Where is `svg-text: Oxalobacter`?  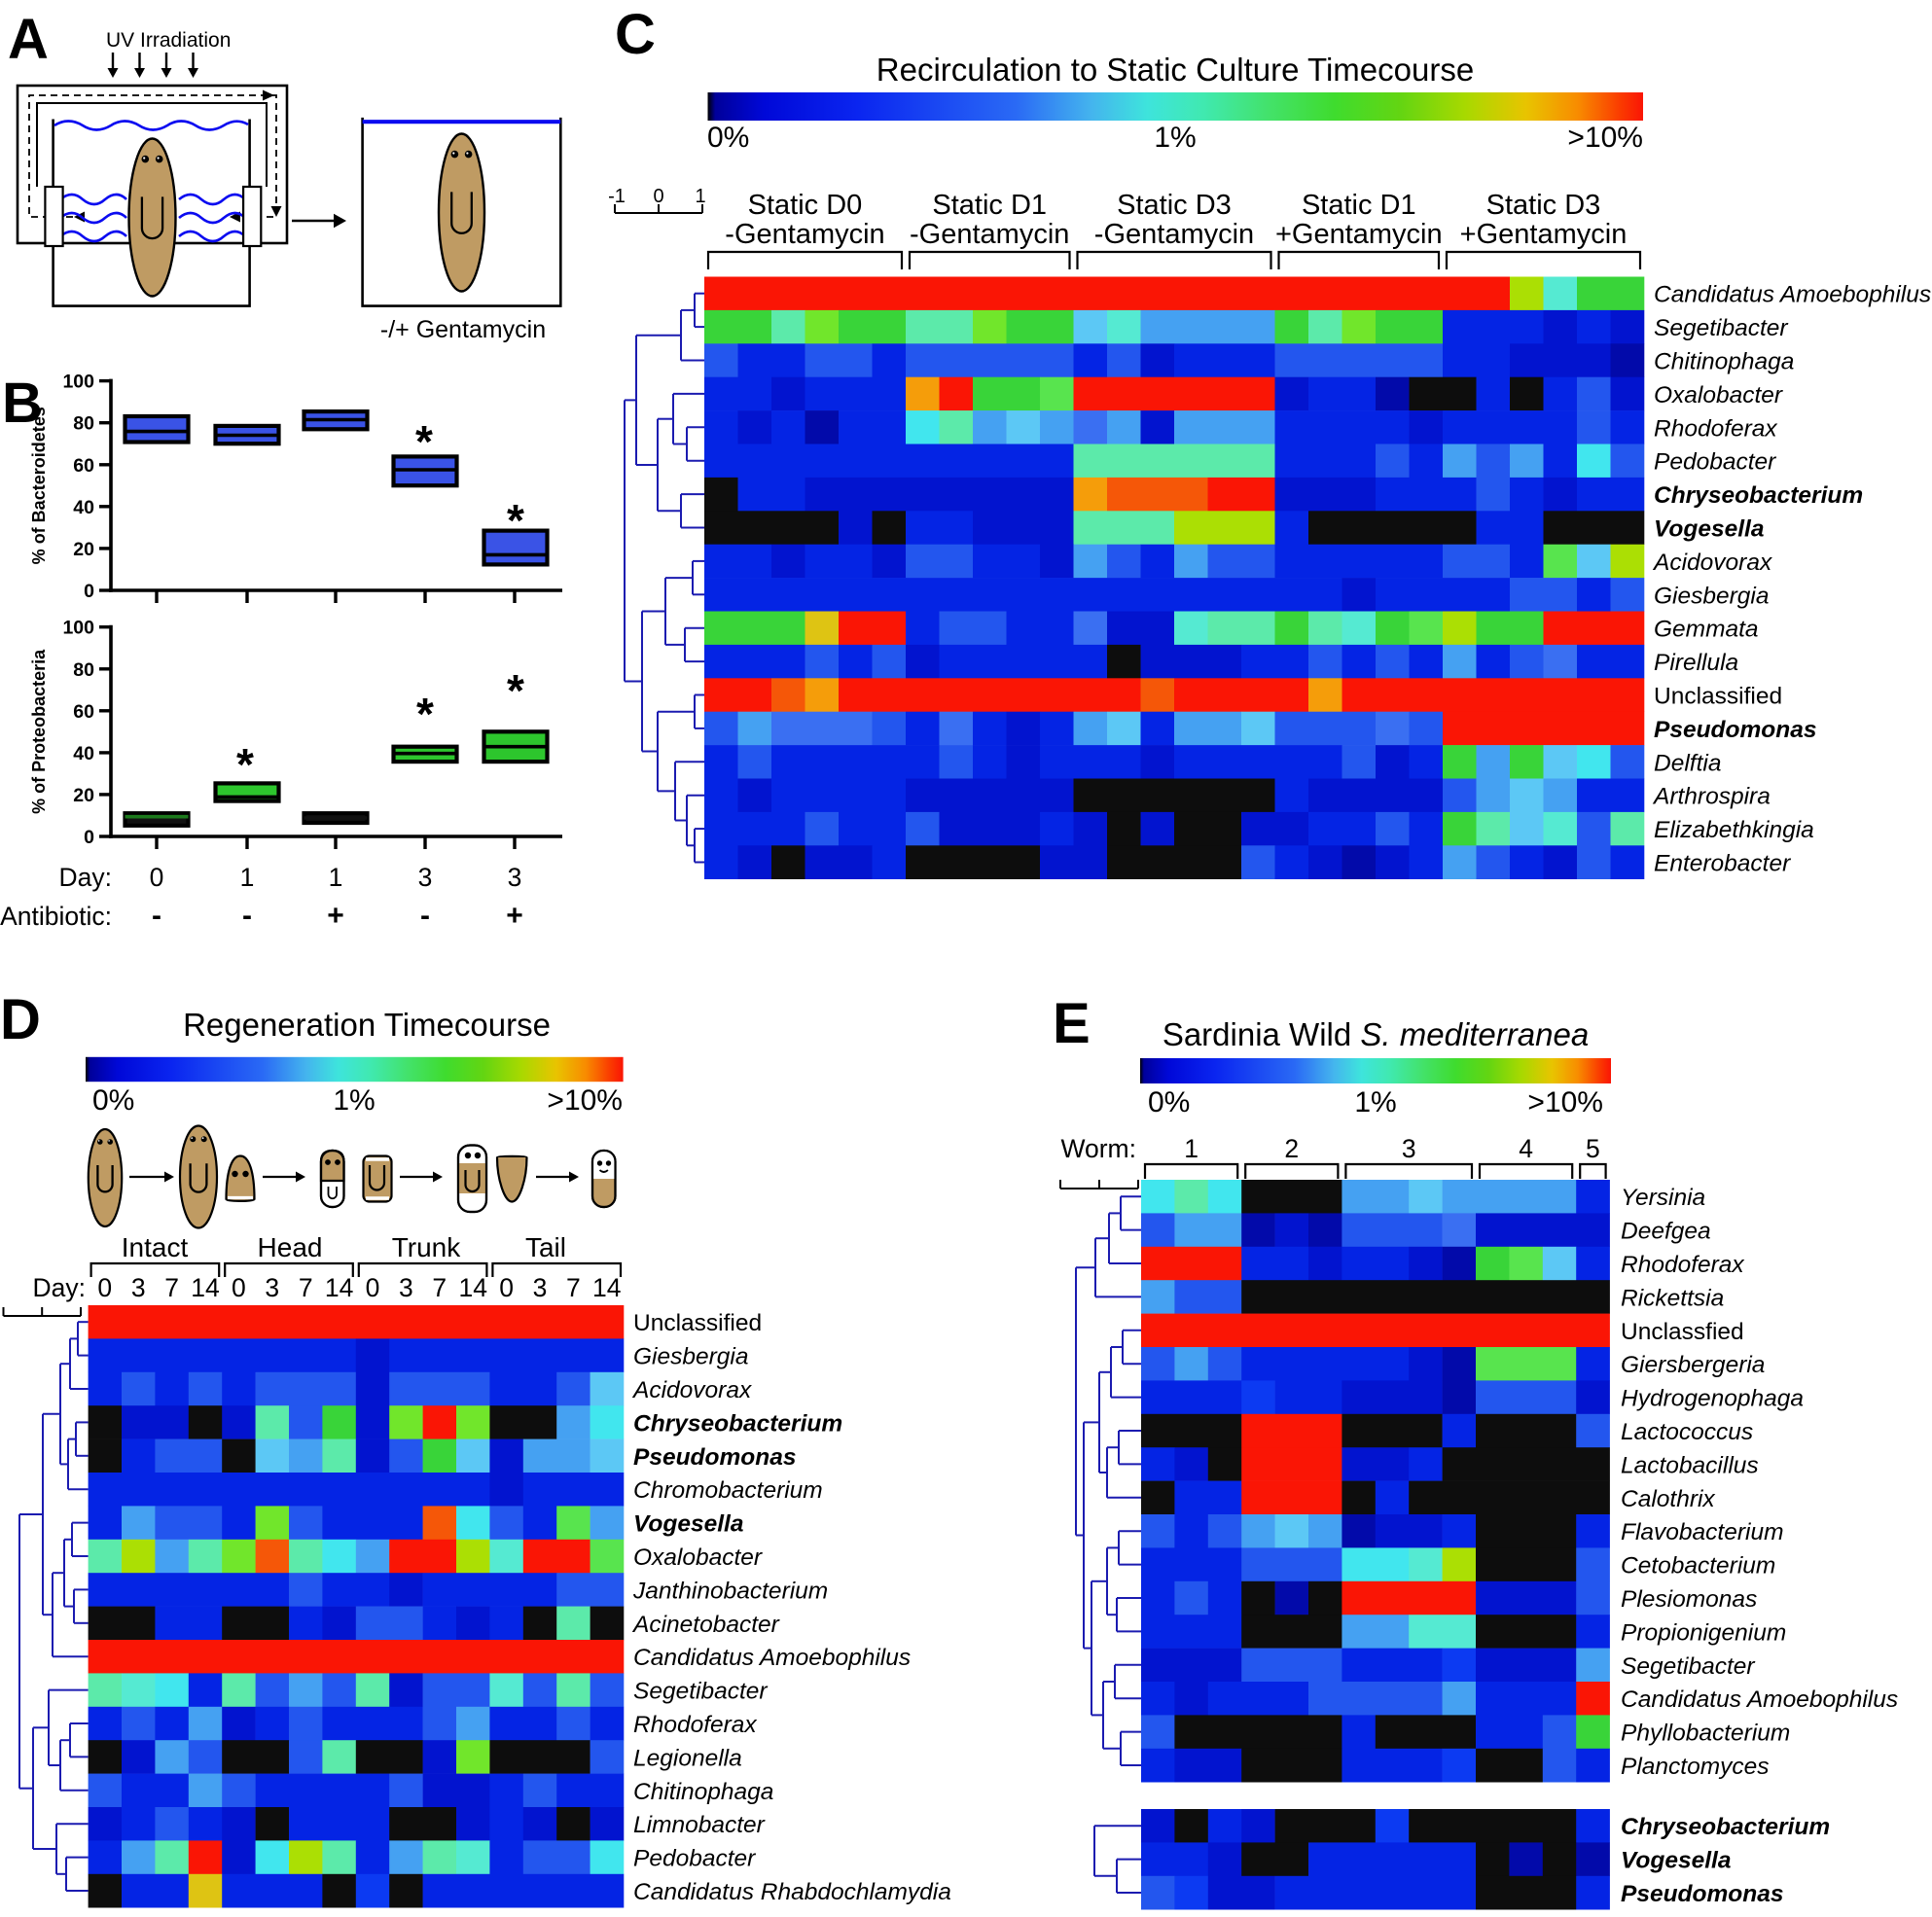
svg-text: Oxalobacter is located at coordinates (1718, 395).